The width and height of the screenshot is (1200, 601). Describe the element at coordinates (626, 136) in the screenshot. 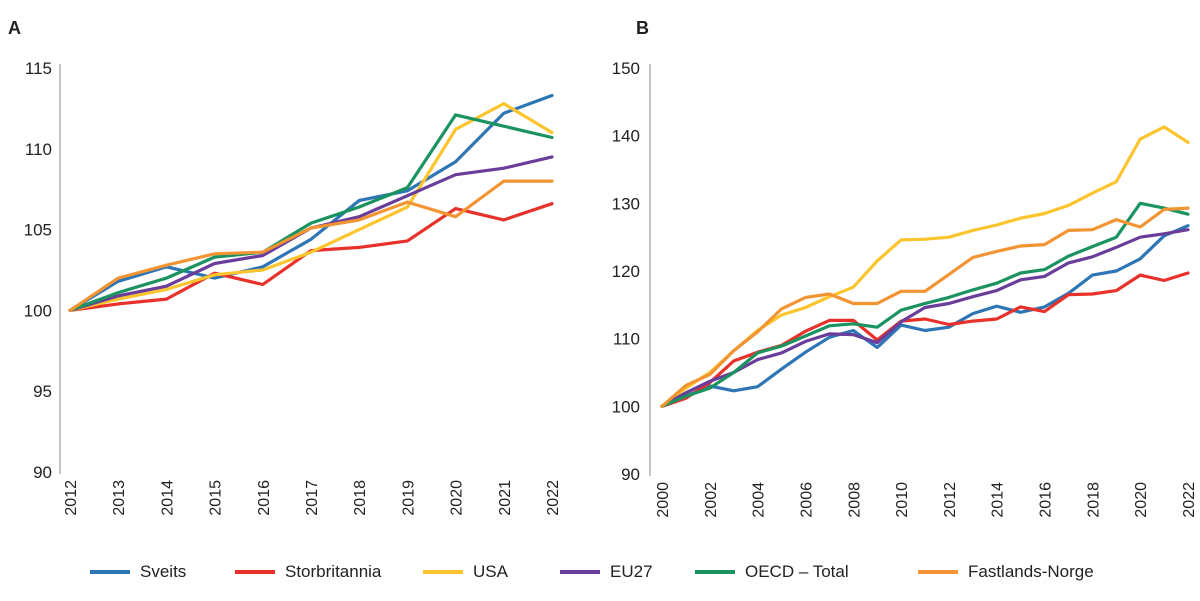

I see `y-tick-label: 140` at that location.